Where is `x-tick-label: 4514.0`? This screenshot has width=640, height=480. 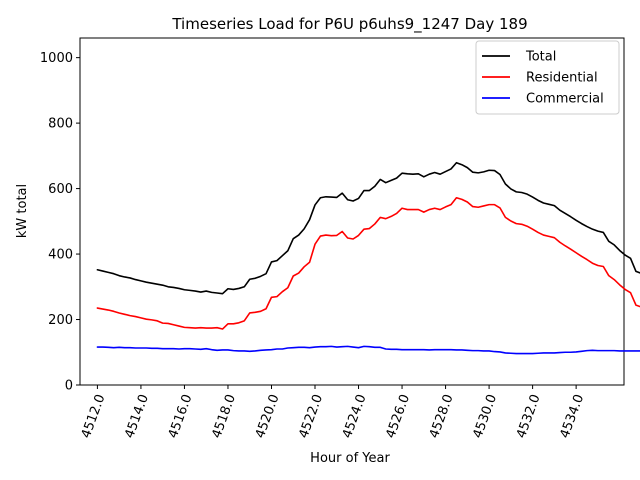 x-tick-label: 4514.0 is located at coordinates (137, 416).